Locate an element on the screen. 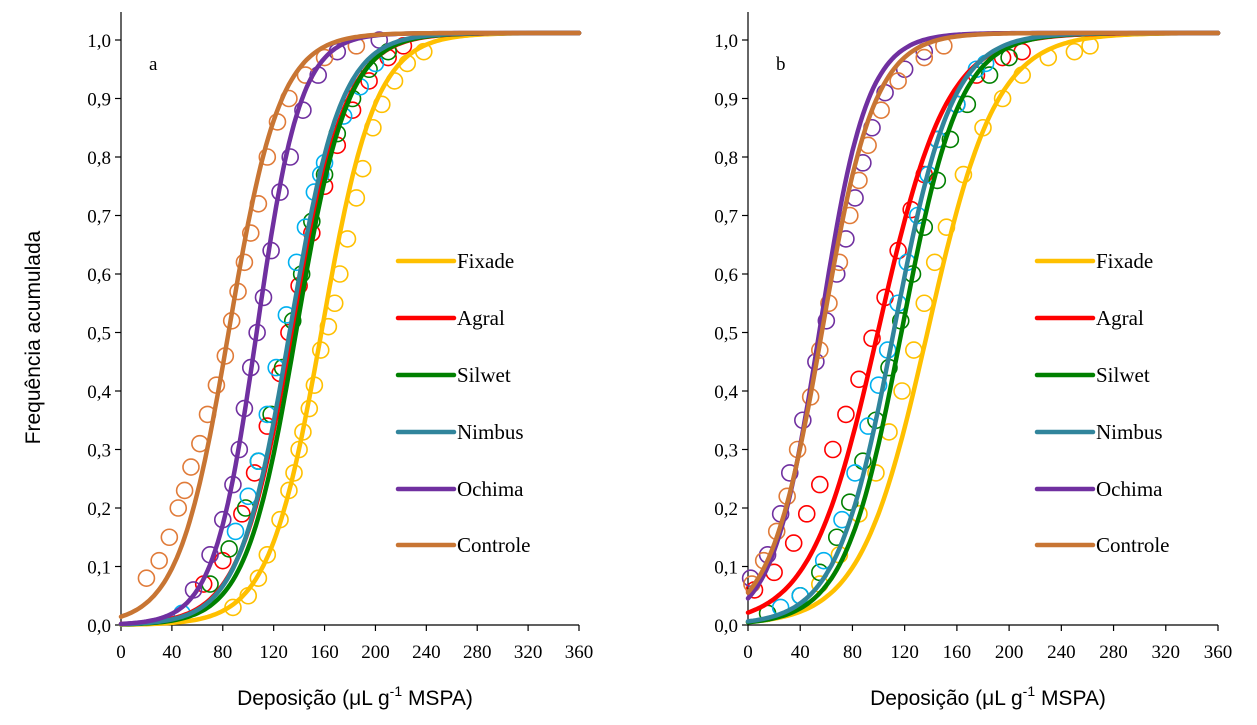  panel-label: a is located at coordinates (153, 64).